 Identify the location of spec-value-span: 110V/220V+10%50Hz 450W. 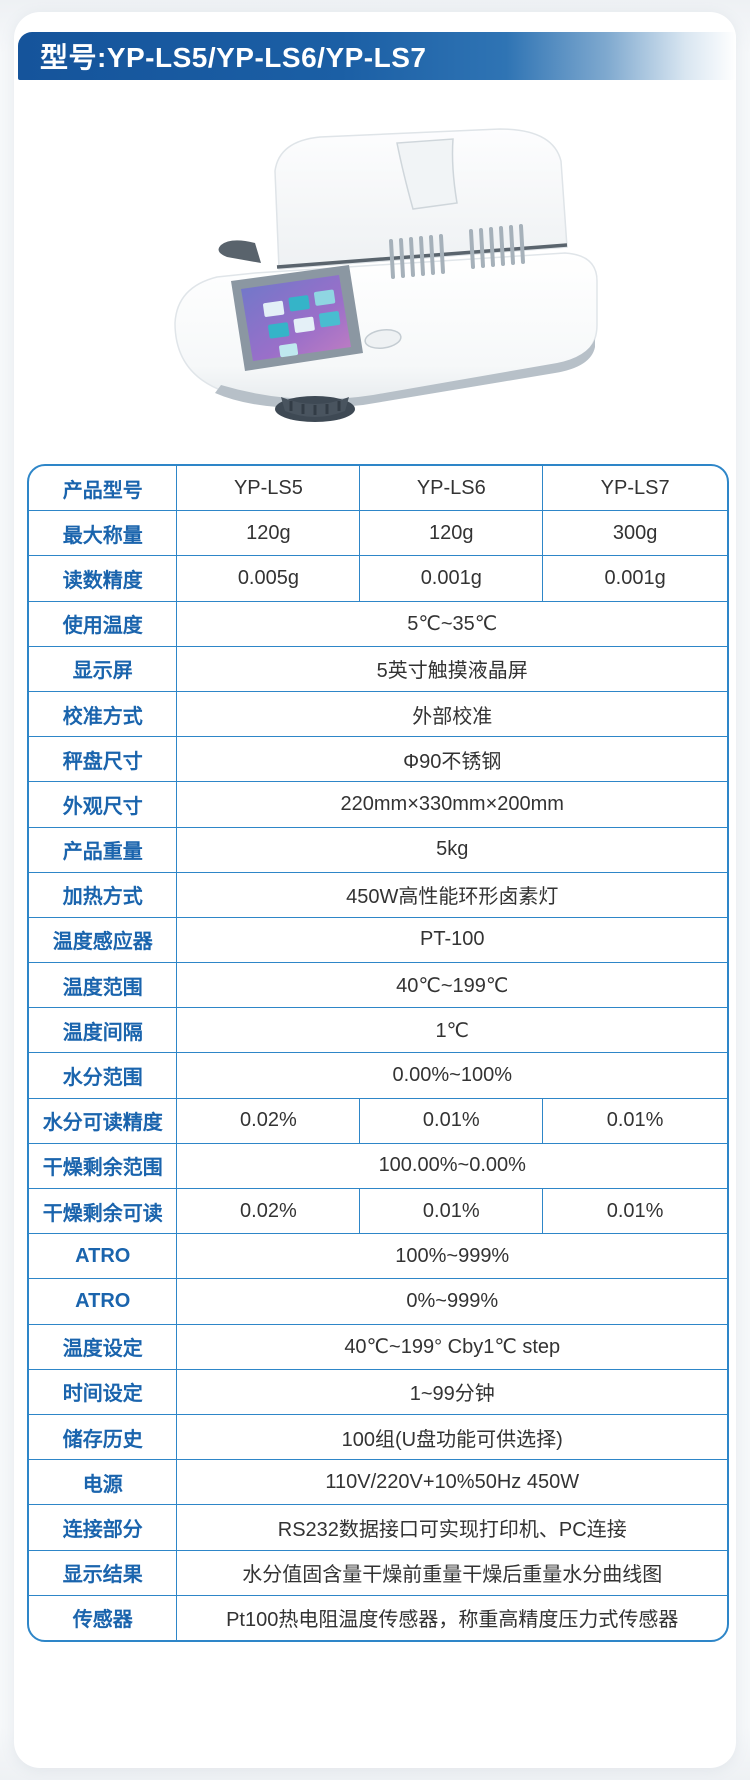
(451, 1482).